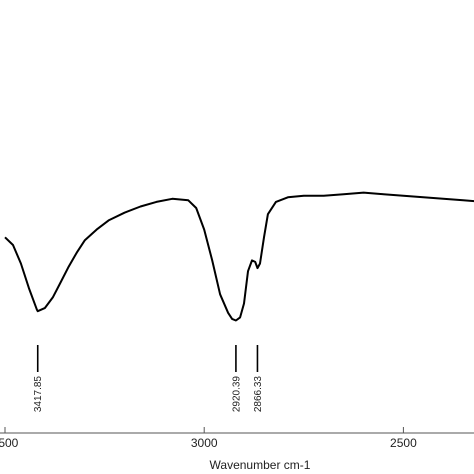 The width and height of the screenshot is (474, 474). Describe the element at coordinates (403, 443) in the screenshot. I see `x-tick-label: 2500` at that location.